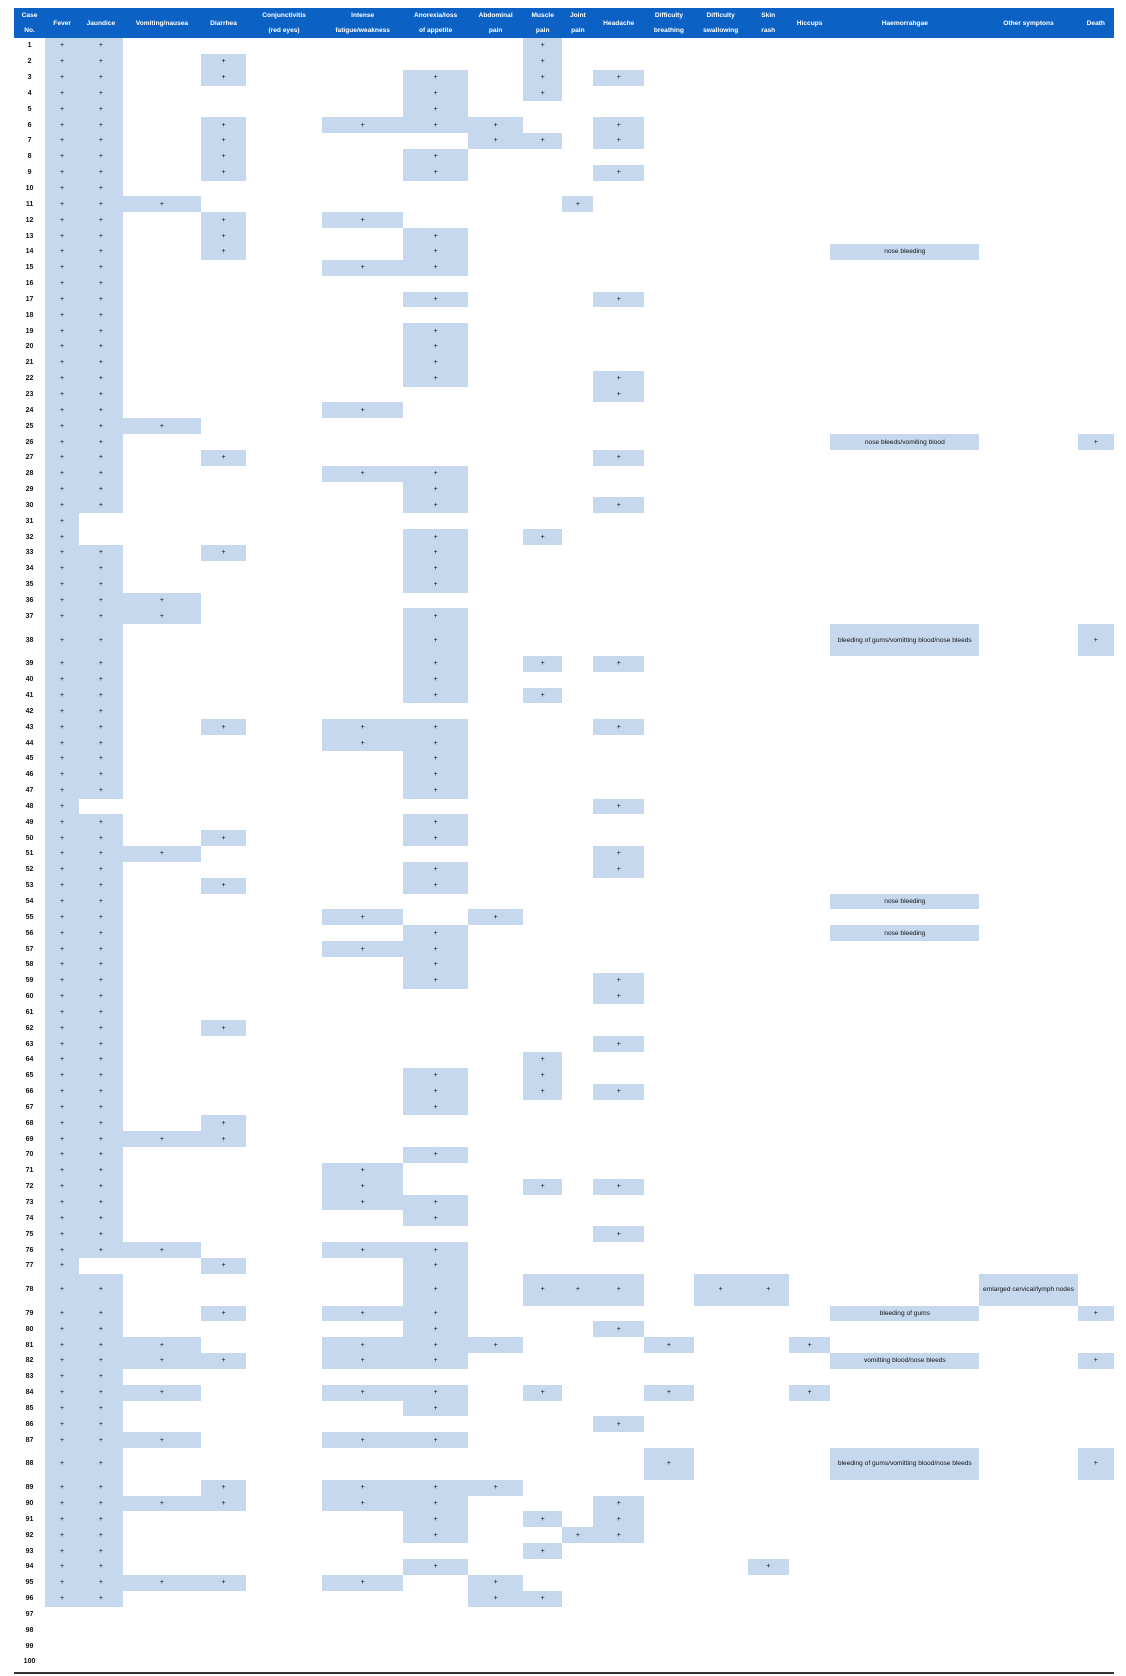  What do you see at coordinates (29, 1504) in the screenshot?
I see `cell-case-no: 90` at bounding box center [29, 1504].